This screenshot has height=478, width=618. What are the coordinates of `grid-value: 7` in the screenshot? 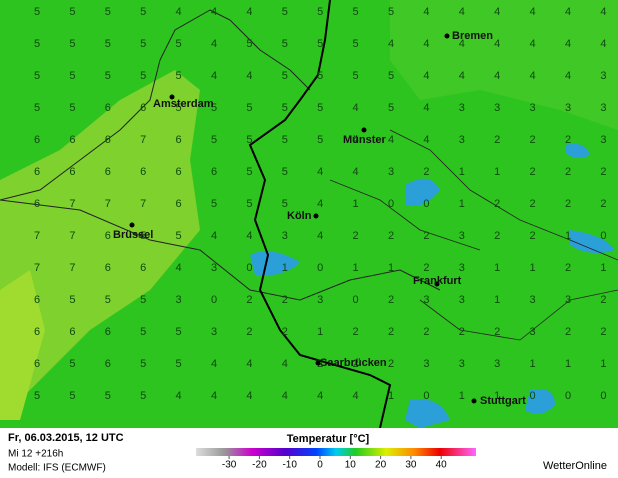 It's located at (37, 268).